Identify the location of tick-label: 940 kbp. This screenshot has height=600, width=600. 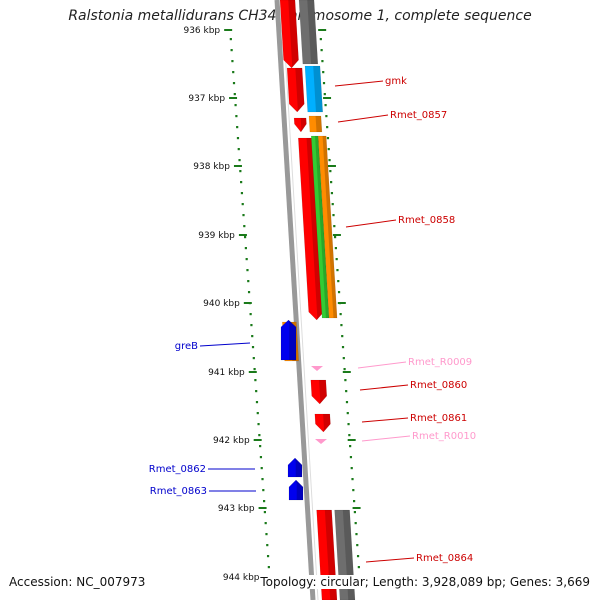
(221, 304).